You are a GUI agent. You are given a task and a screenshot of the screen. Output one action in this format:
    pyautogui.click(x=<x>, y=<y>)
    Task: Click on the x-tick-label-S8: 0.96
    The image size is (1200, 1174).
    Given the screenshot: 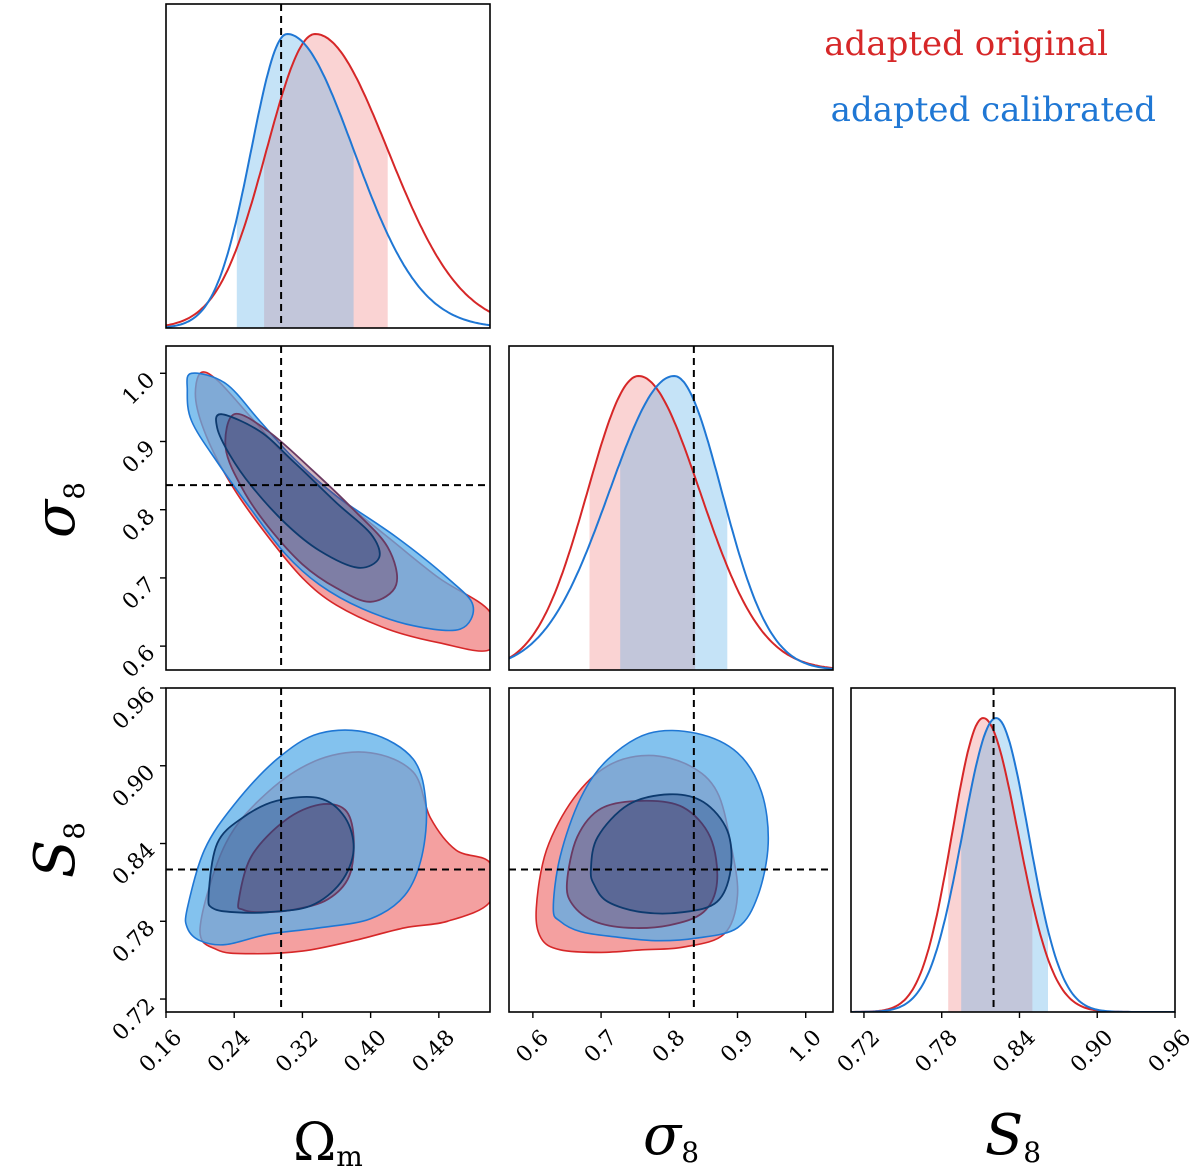 What is the action you would take?
    pyautogui.click(x=1170, y=1051)
    